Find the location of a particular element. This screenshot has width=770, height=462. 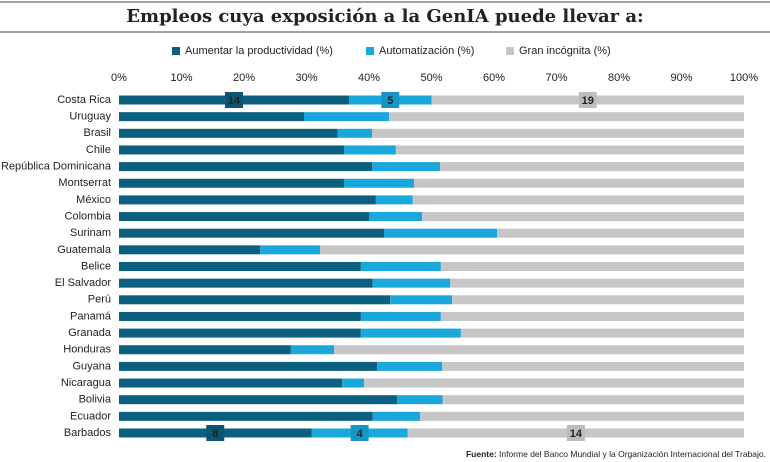

category-label: México is located at coordinates (93, 200).